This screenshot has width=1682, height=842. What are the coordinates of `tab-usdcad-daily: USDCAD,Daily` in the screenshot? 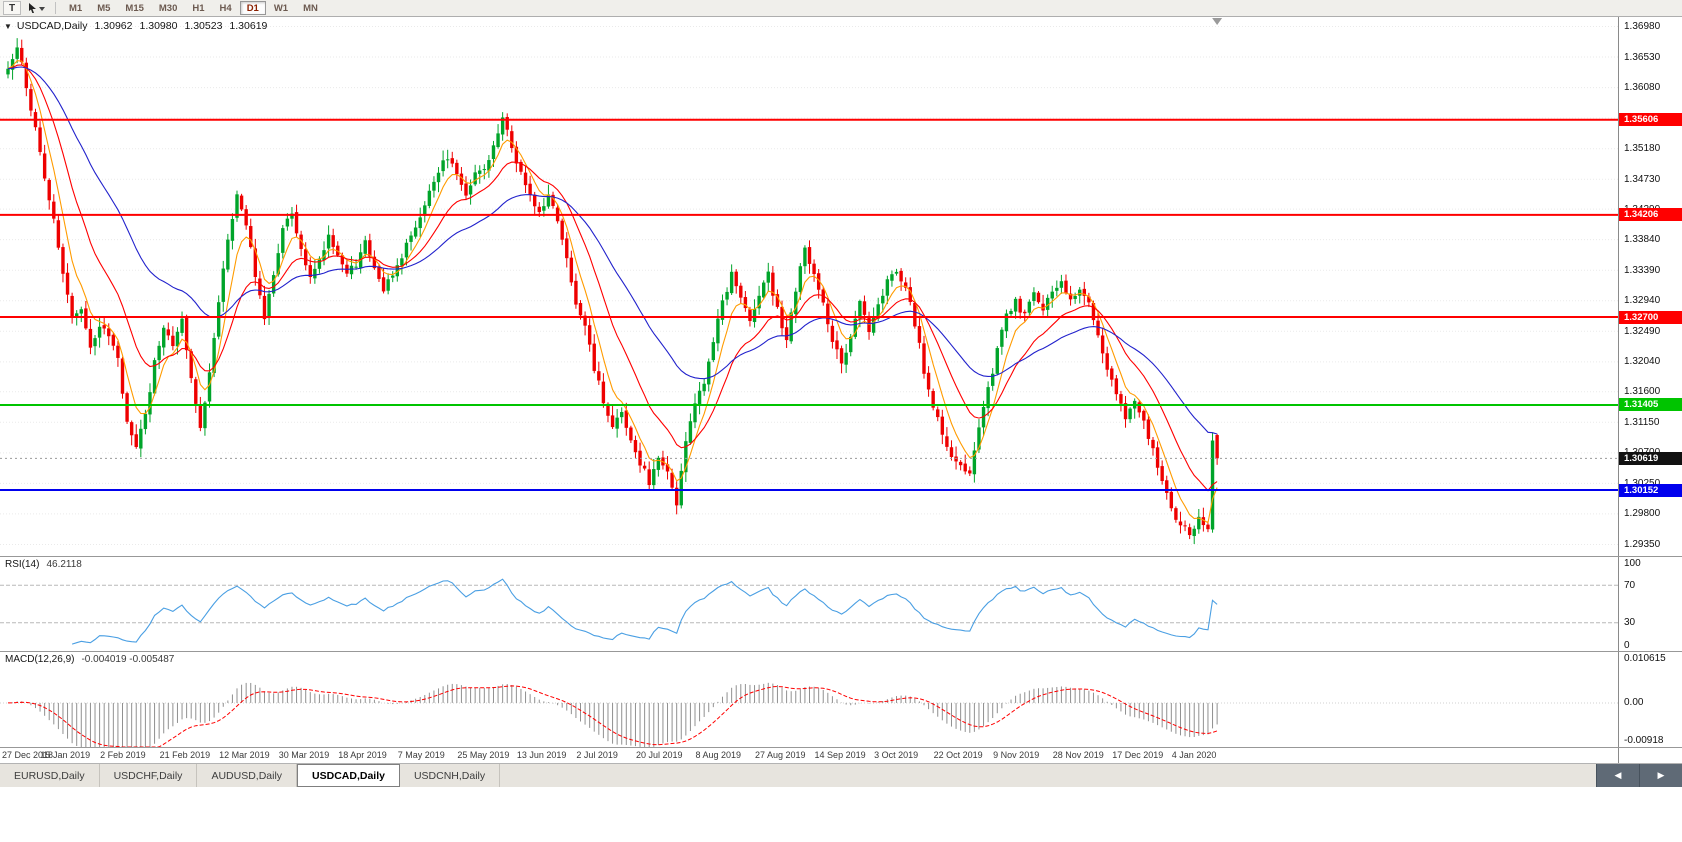 It's located at (348, 775).